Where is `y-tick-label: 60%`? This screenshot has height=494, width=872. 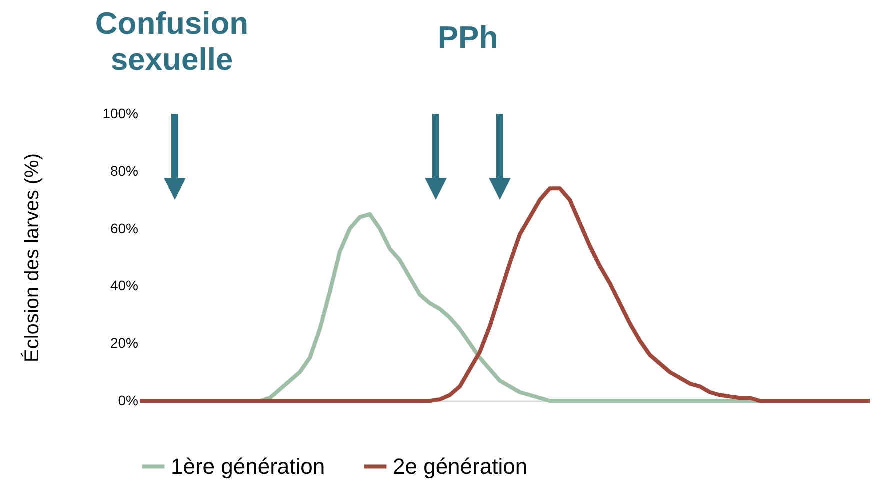
y-tick-label: 60% is located at coordinates (124, 228).